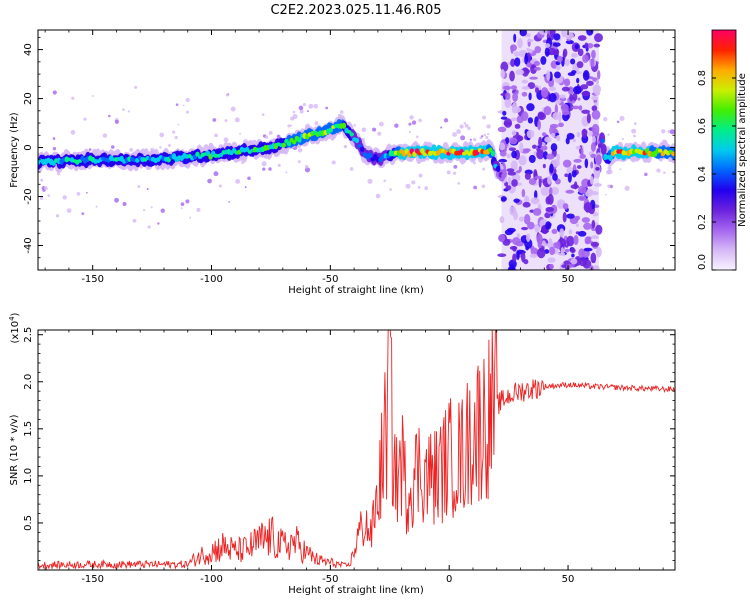 This screenshot has width=750, height=600. What do you see at coordinates (28, 382) in the screenshot?
I see `snr-y-tick-label: 2.0` at bounding box center [28, 382].